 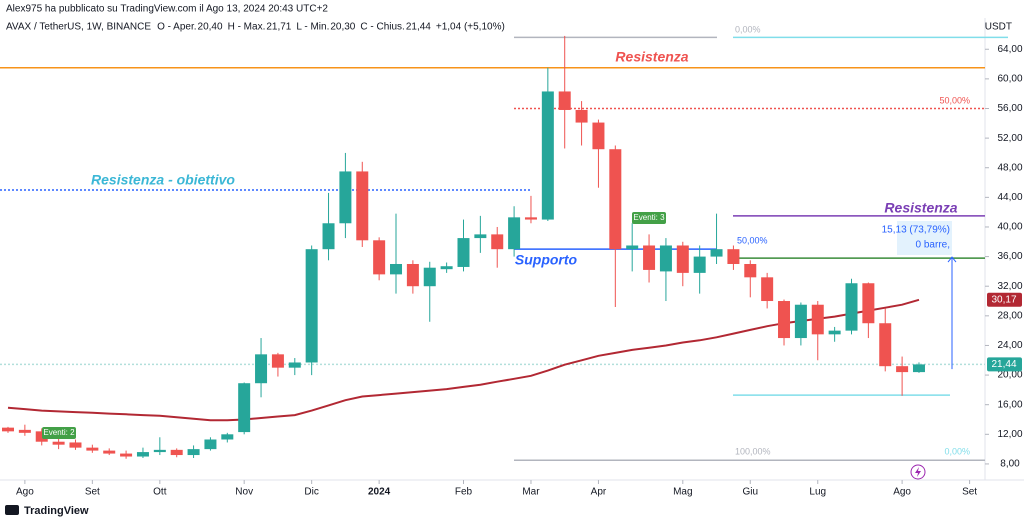 What do you see at coordinates (210, 27) in the screenshot?
I see `legend-item: 20,40` at bounding box center [210, 27].